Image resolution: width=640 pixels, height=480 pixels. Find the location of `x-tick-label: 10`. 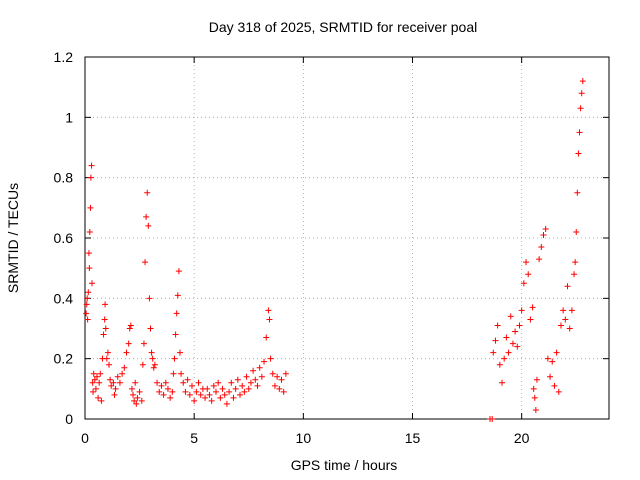

x-tick-label: 10 is located at coordinates (304, 438).